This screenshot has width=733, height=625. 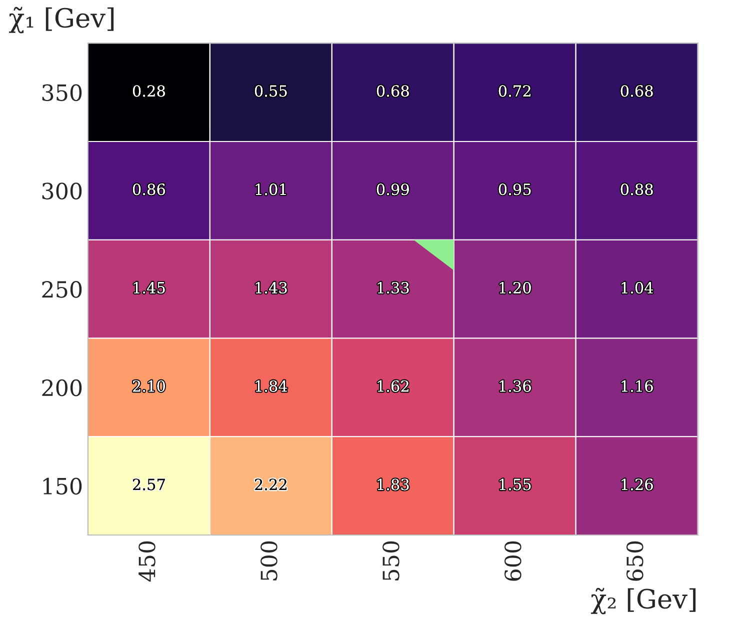 I want to click on data-label: 2.22, so click(x=270, y=484).